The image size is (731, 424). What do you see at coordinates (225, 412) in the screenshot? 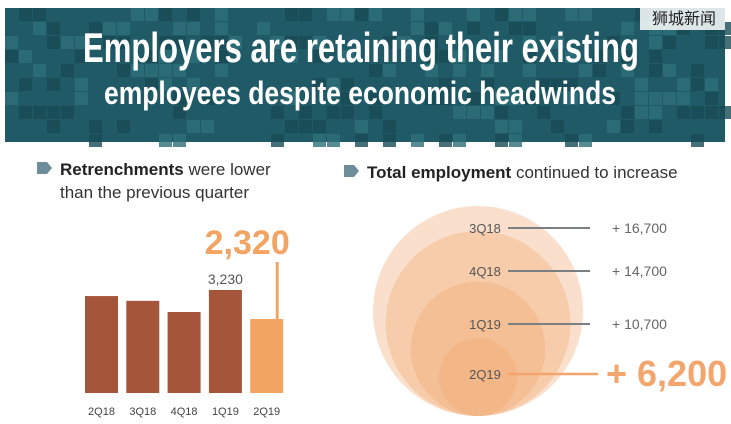
I see `x-tick-label: 1Q19` at bounding box center [225, 412].